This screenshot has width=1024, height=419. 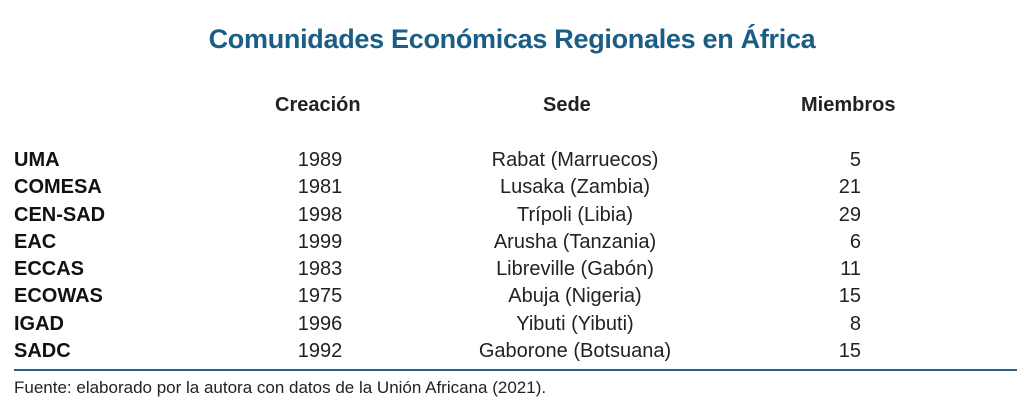 What do you see at coordinates (855, 323) in the screenshot?
I see `row-members: 8` at bounding box center [855, 323].